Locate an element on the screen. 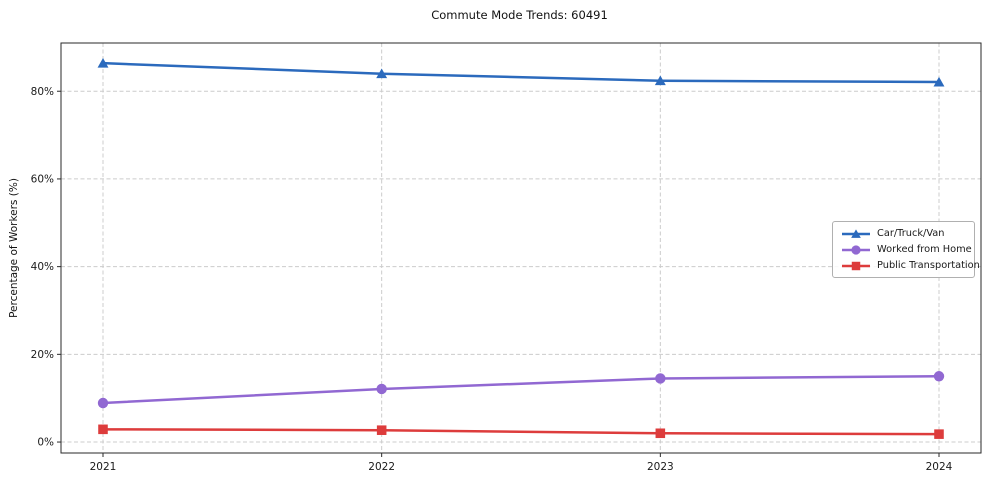  legend-item-car-truck-van: Car/Truck/Van is located at coordinates (903, 233).